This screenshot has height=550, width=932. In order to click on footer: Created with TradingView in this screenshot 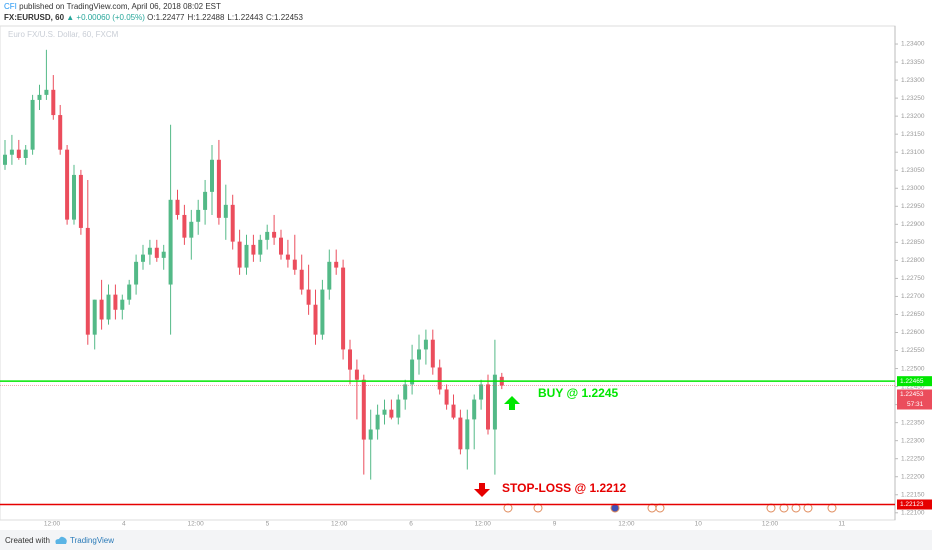, I will do `click(466, 540)`.